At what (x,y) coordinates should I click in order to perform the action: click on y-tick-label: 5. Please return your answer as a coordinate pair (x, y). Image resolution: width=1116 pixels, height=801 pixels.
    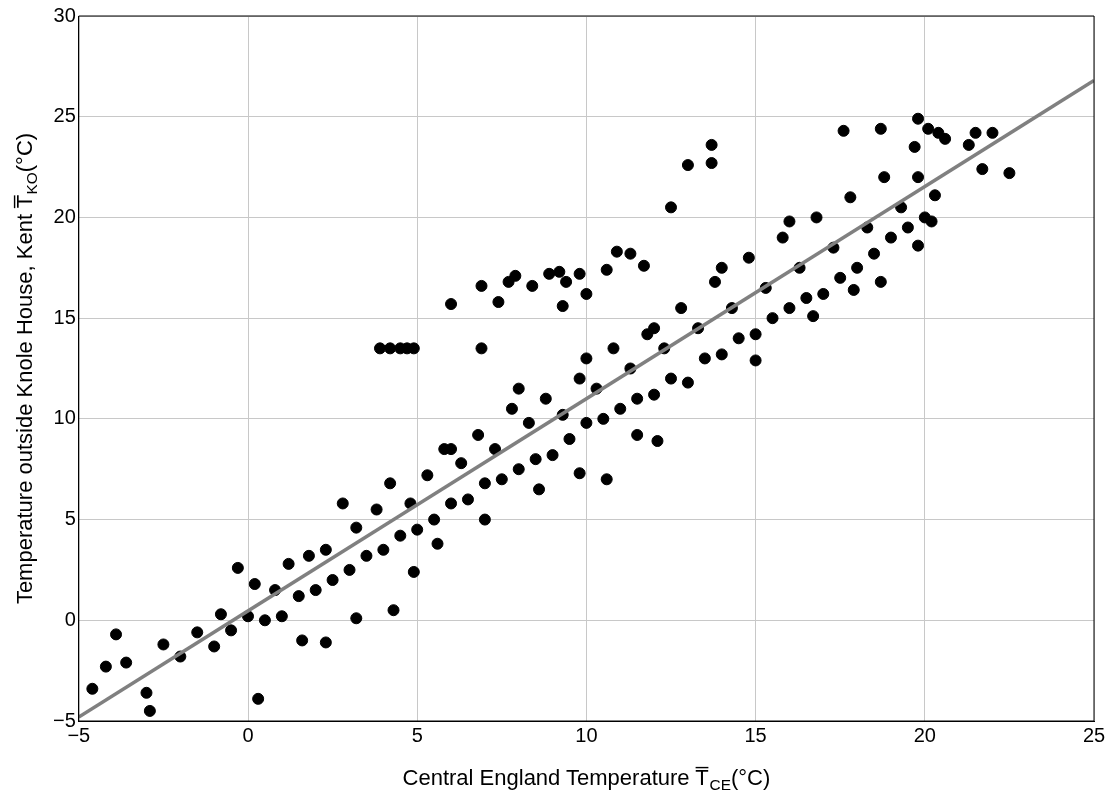
    Looking at the image, I should click on (70, 518).